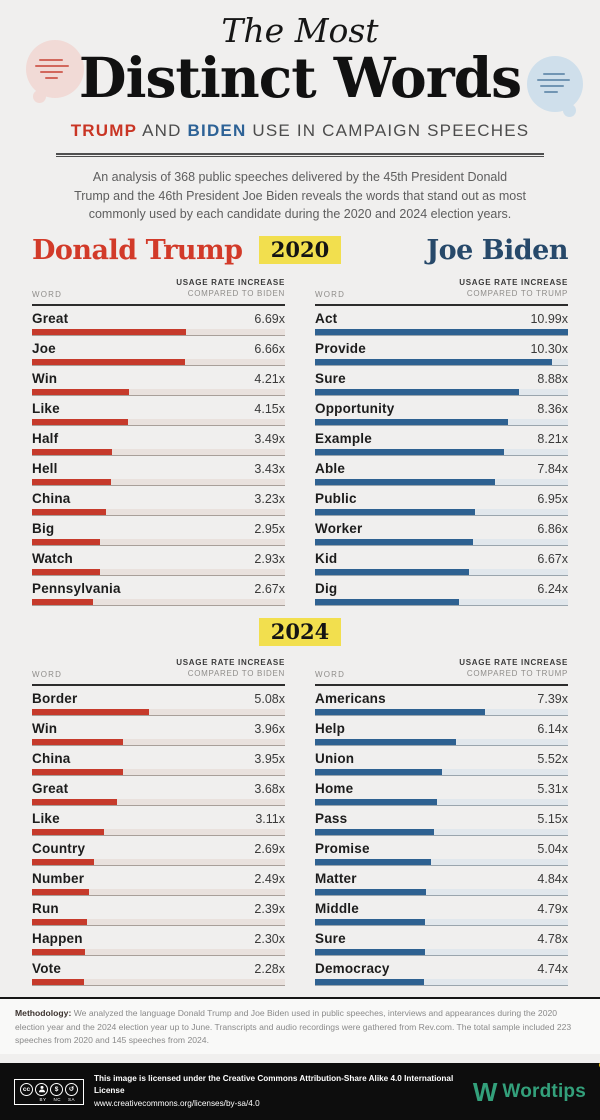  I want to click on word-label: Worker, so click(339, 528).